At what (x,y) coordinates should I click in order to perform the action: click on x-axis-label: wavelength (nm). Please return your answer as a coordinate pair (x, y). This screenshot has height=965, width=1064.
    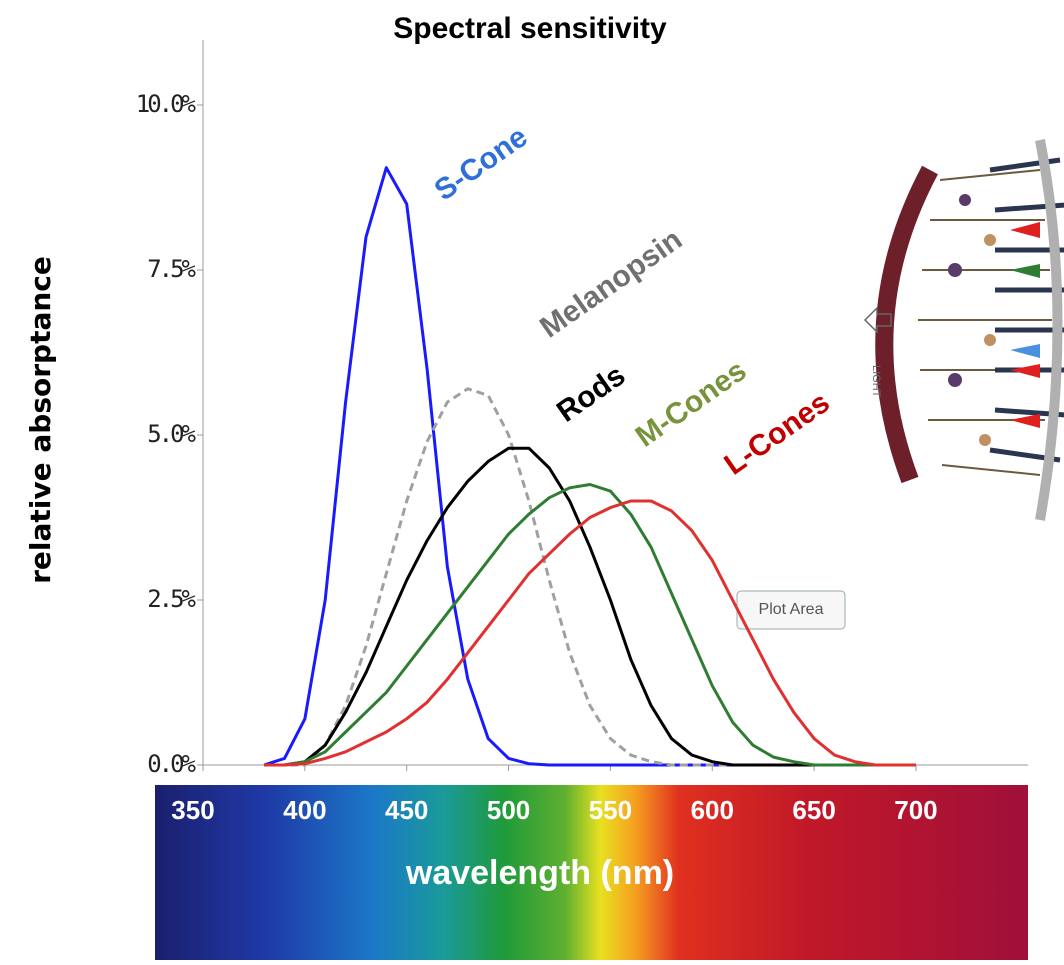
    Looking at the image, I should click on (539, 873).